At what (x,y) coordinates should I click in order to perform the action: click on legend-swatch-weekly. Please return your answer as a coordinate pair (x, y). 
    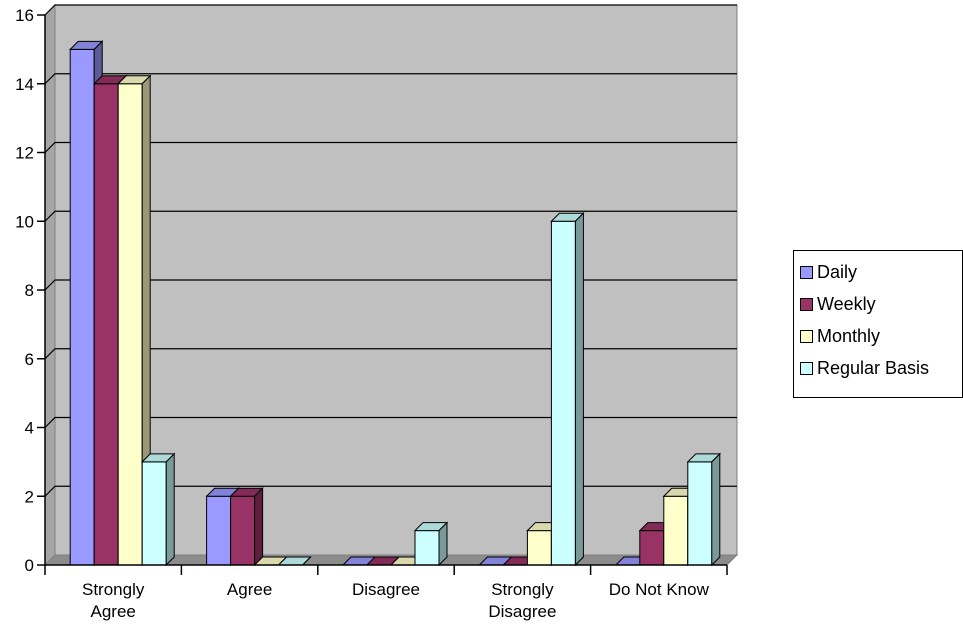
    Looking at the image, I should click on (806, 304).